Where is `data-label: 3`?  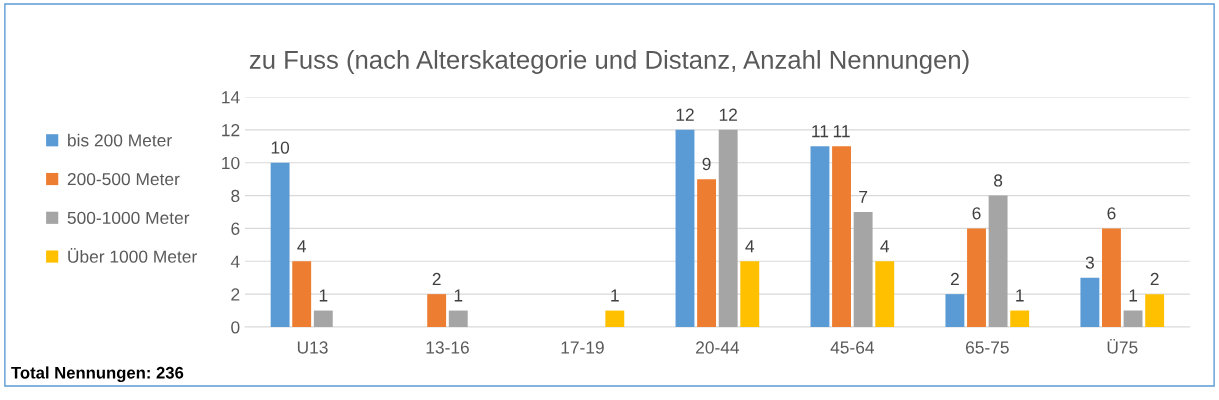
data-label: 3 is located at coordinates (1089, 262).